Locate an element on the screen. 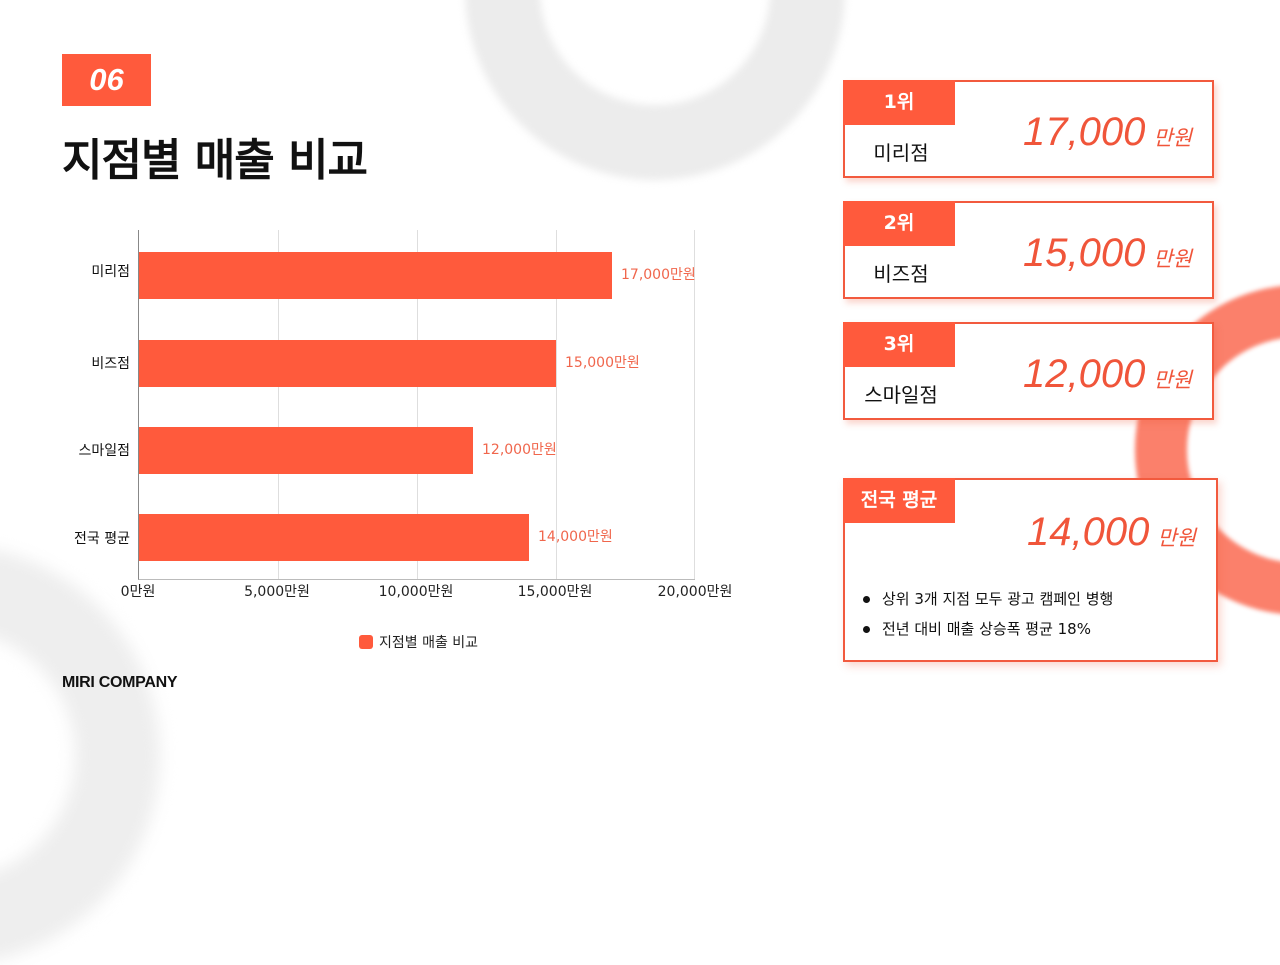 The image size is (1280, 965). average-value: 14,000 만원 is located at coordinates (1111, 532).